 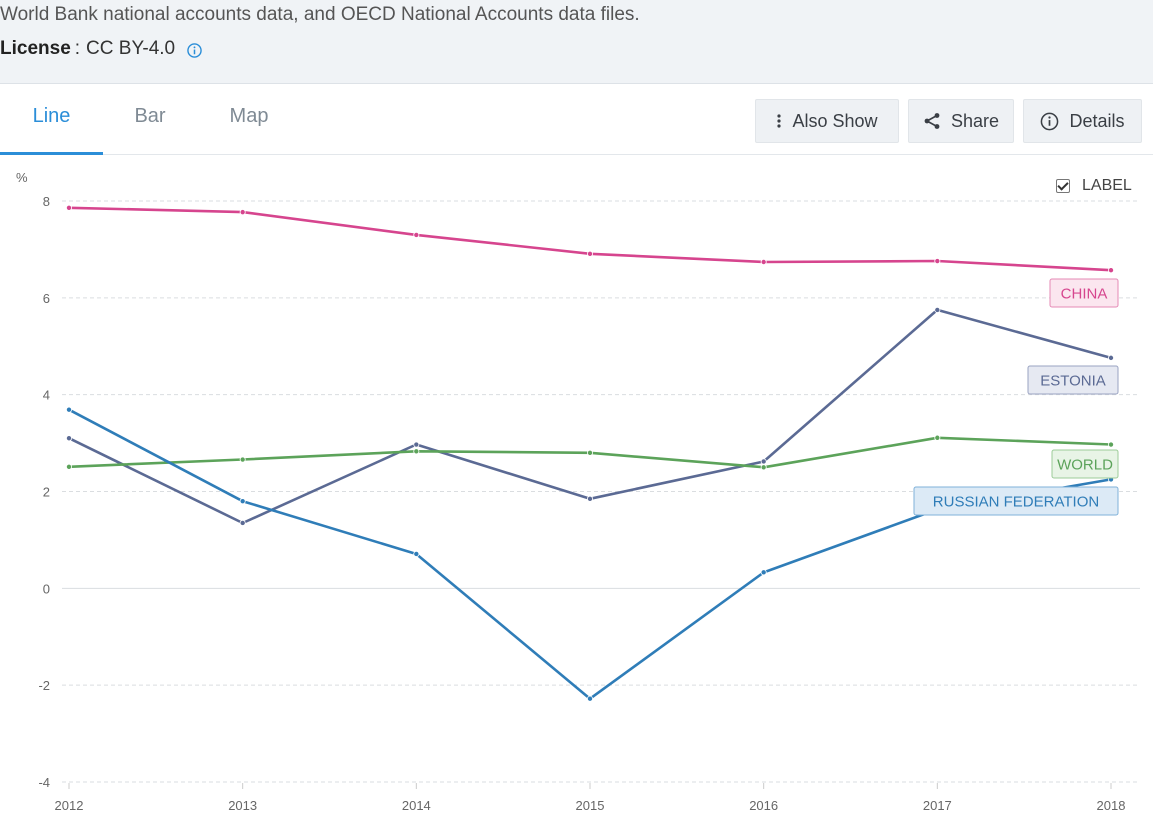 What do you see at coordinates (779, 121) in the screenshot?
I see `vertical-dots-icon` at bounding box center [779, 121].